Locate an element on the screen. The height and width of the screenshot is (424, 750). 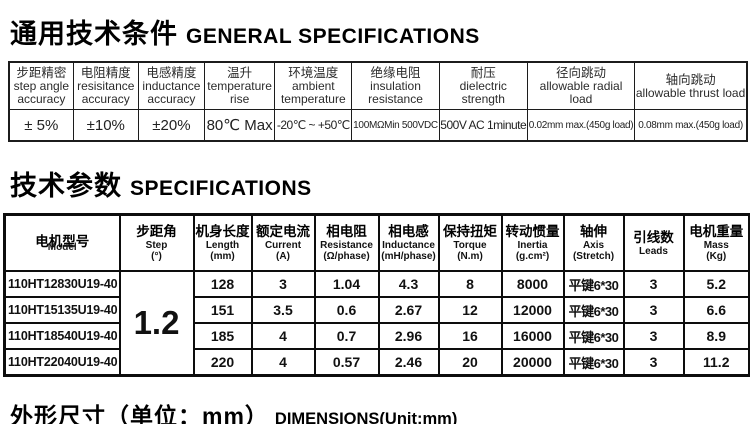
cell-model: 110HT22040U19-40 is located at coordinates (62, 362).